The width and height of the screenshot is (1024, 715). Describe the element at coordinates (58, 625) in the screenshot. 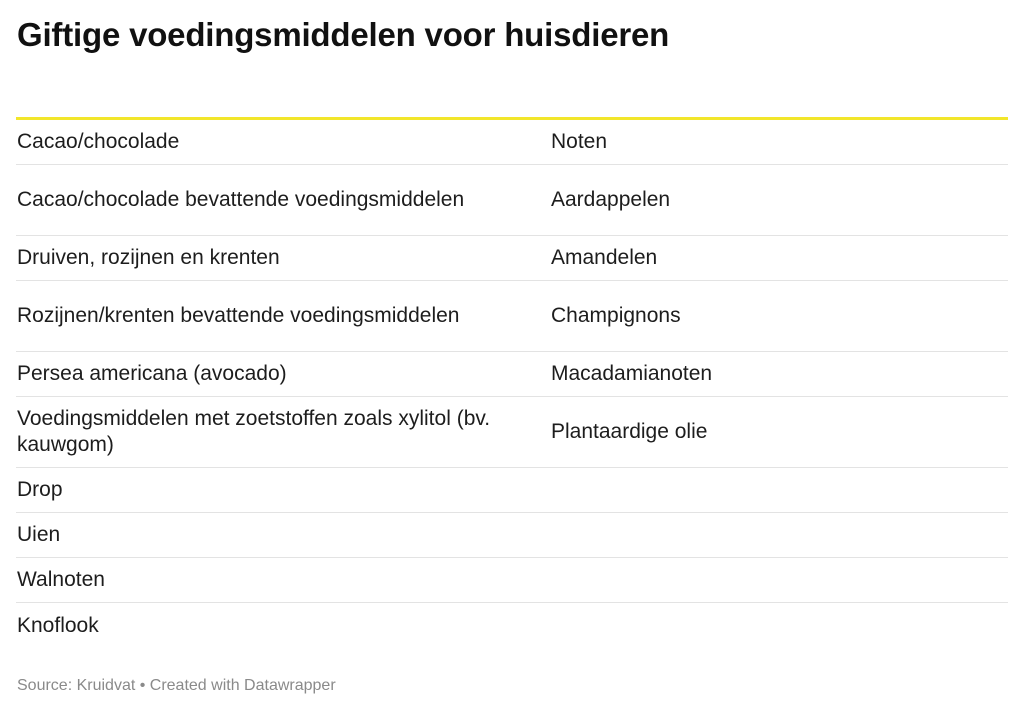

I see `table-cell-col1: Knoflook` at that location.